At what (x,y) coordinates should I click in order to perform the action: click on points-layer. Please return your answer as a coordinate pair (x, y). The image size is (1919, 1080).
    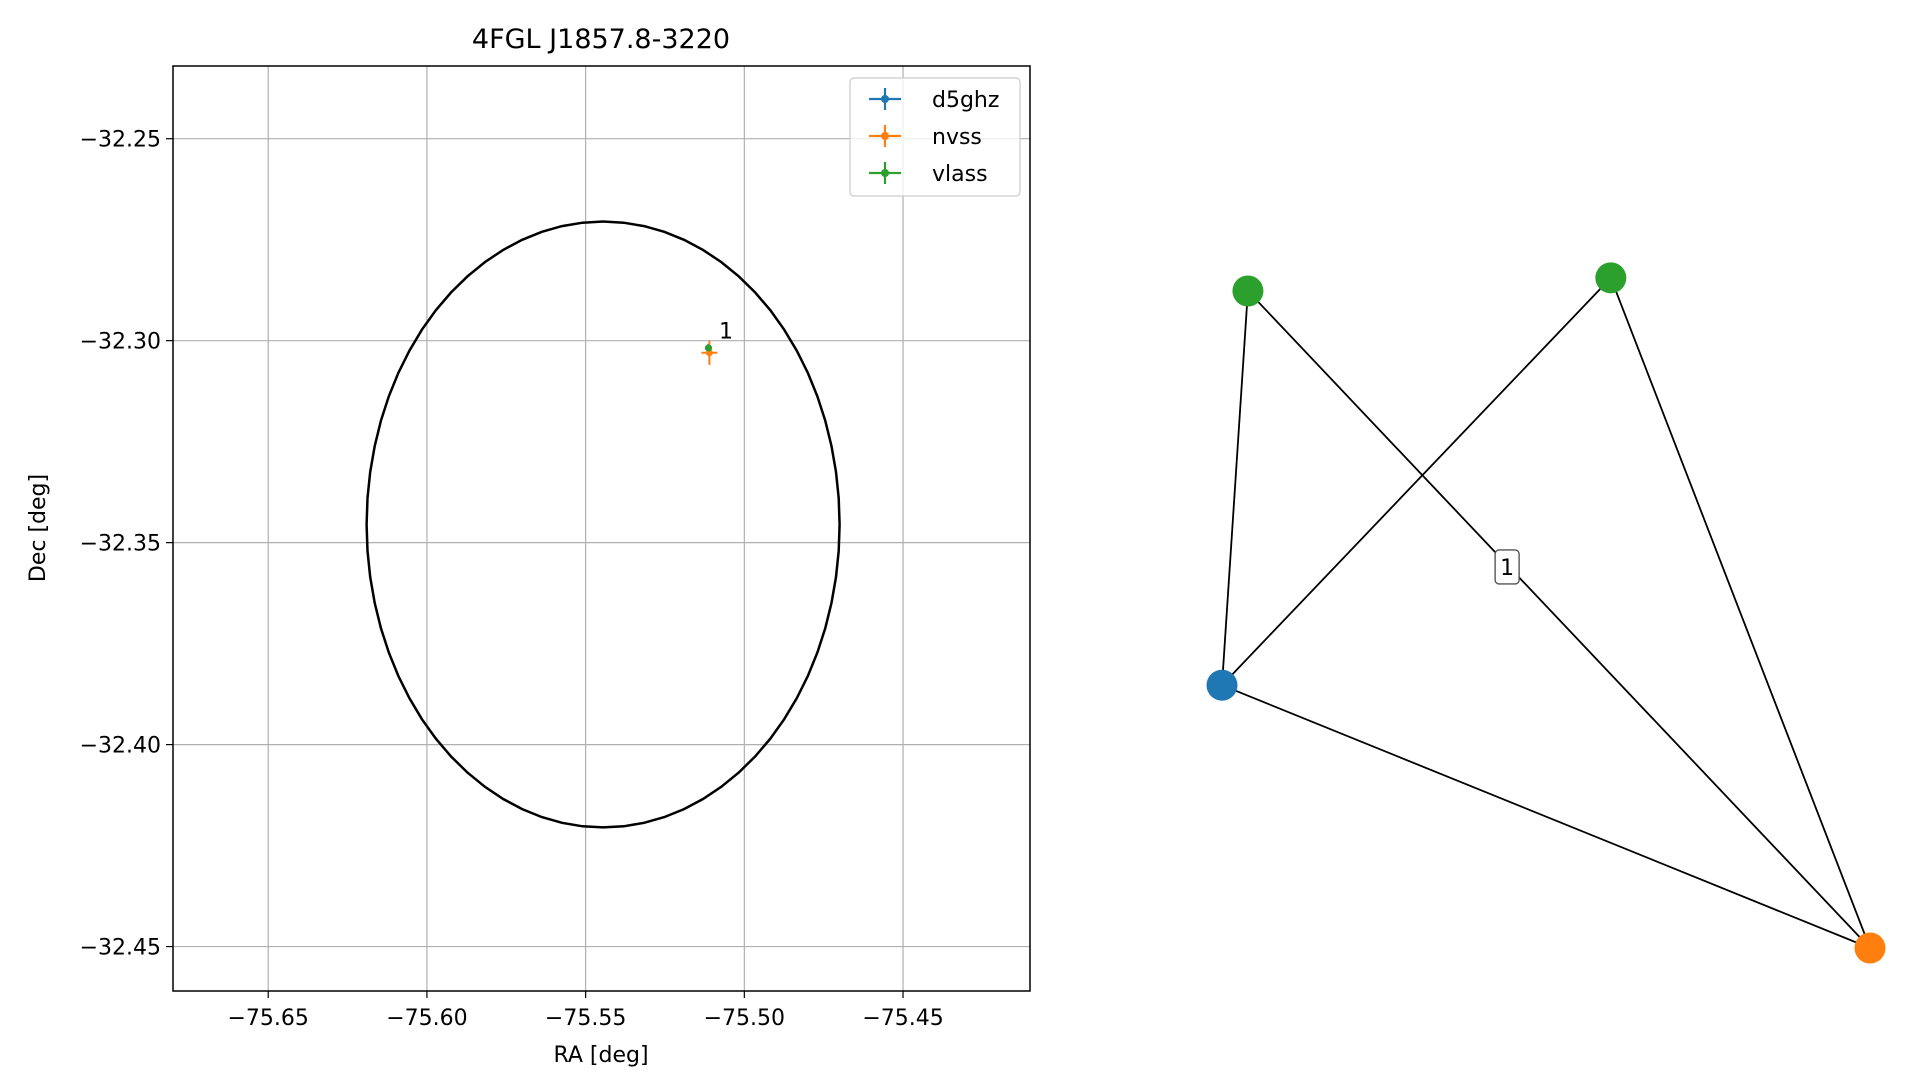
    Looking at the image, I should click on (709, 352).